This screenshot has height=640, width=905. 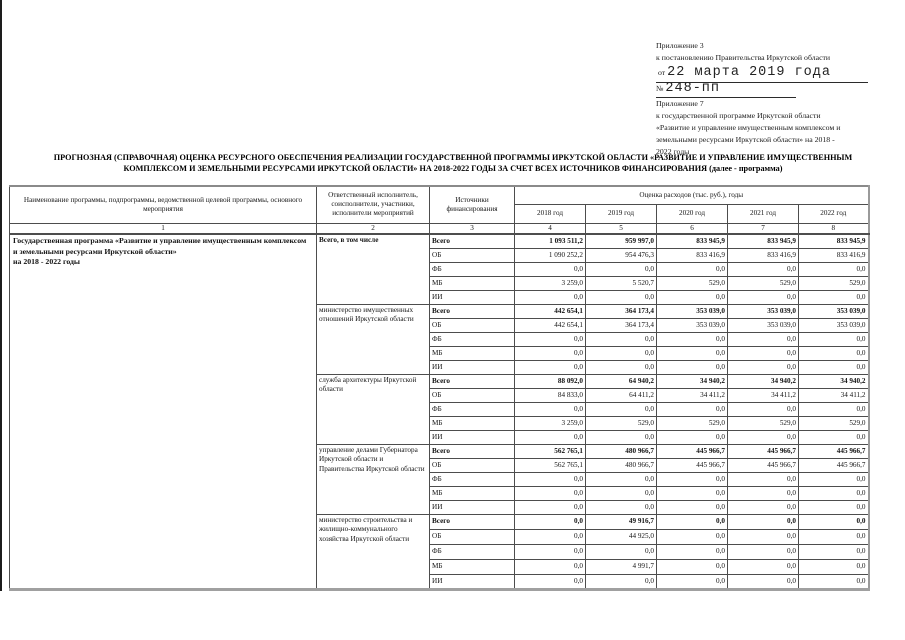 I want to click on header-date-line: от 22 марта 2019 года, so click(x=762, y=74).